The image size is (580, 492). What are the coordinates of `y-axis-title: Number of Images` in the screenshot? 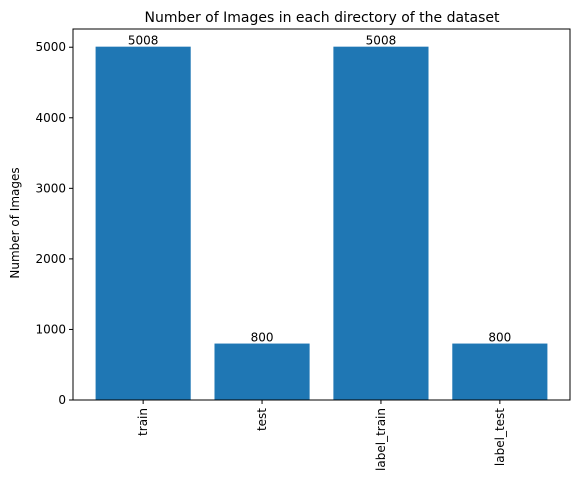 It's located at (15, 222).